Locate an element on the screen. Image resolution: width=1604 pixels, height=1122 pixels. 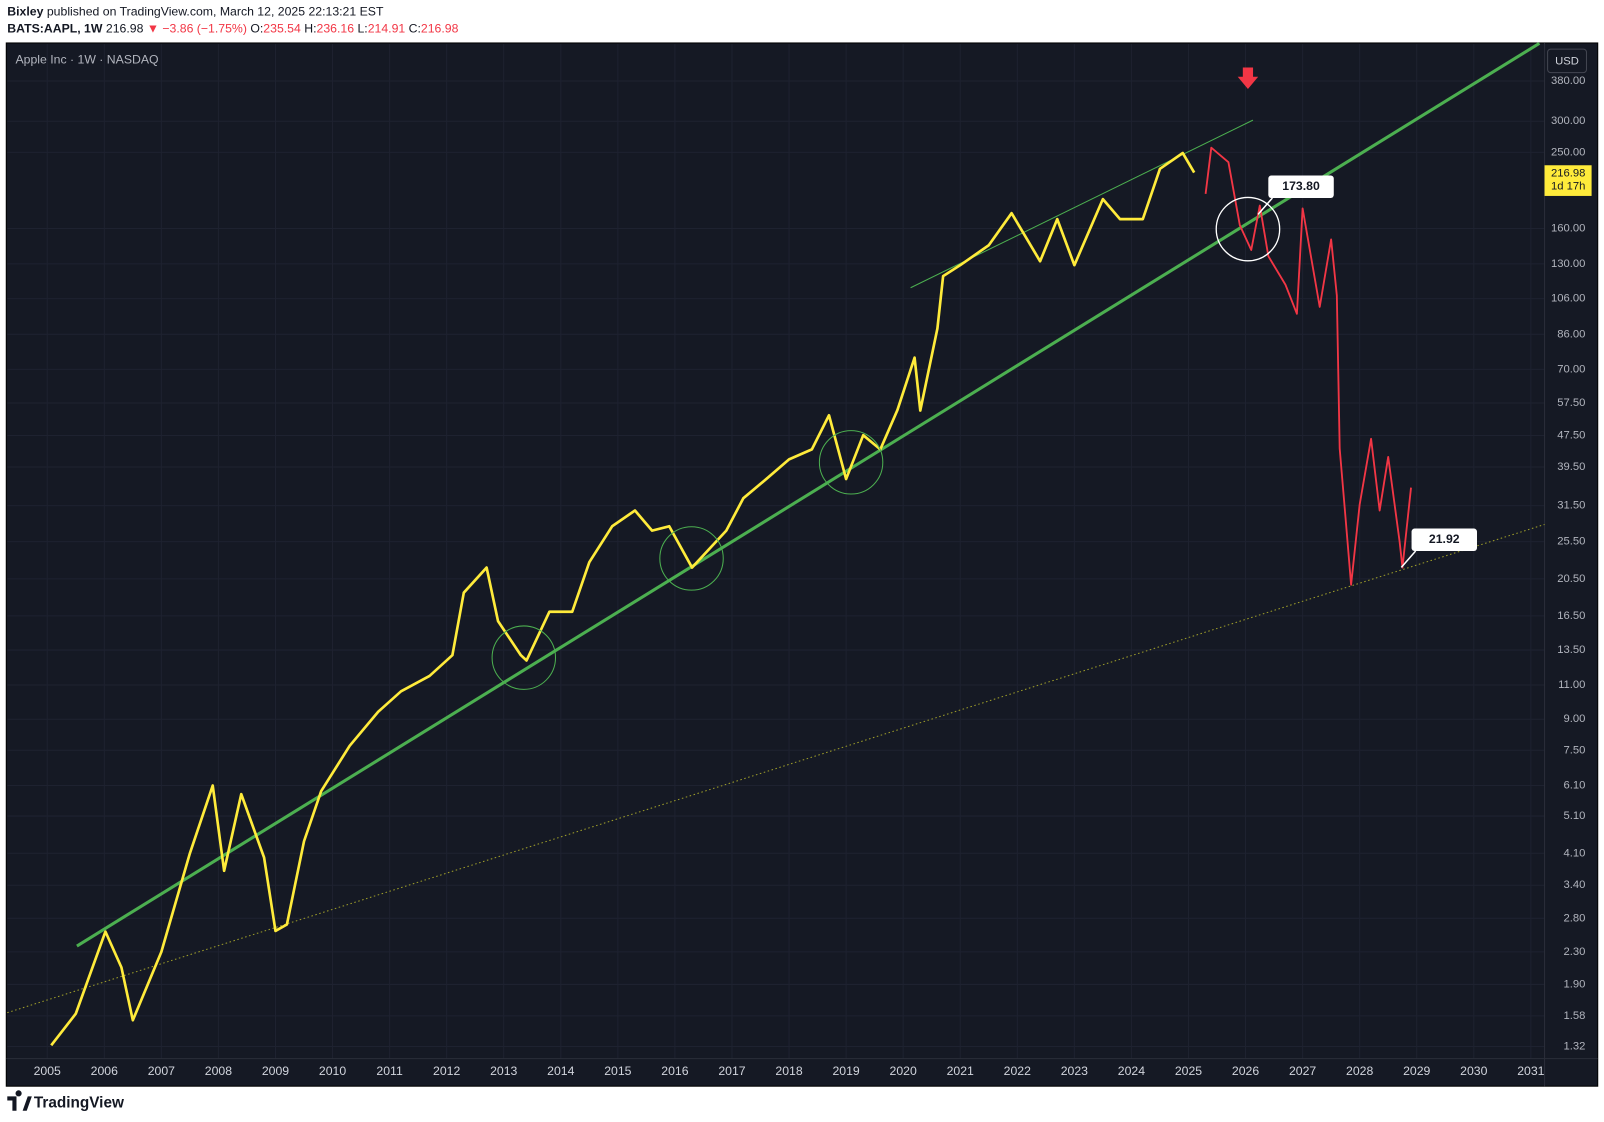
y-tick-label: 160.00 is located at coordinates (1568, 228).